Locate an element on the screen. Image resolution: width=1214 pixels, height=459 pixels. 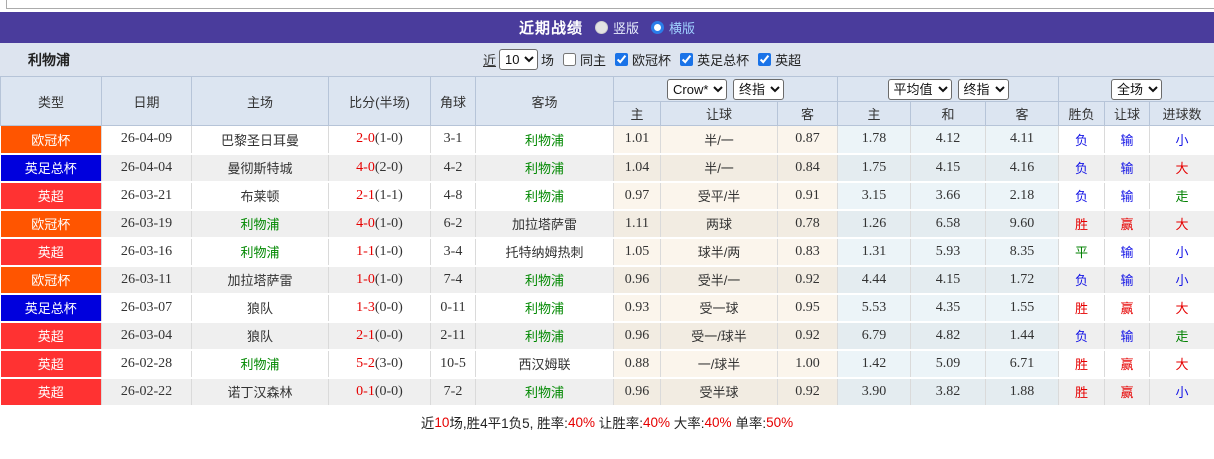
asia-home-odds: 1.01 is located at coordinates (637, 140).